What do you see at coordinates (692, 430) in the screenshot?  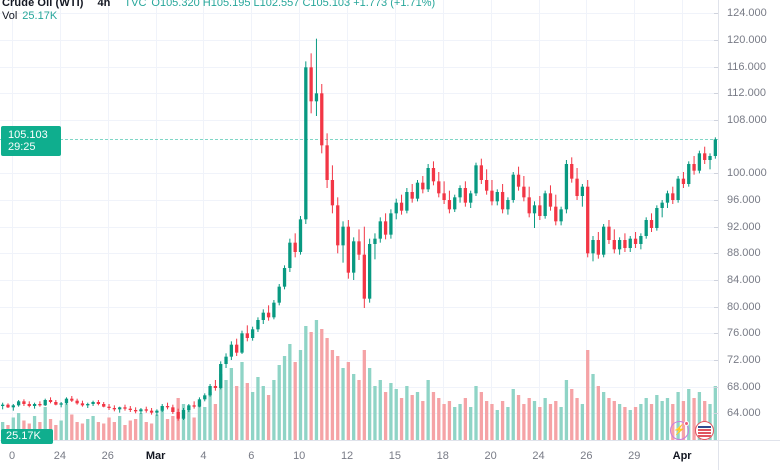 I see `chart-footer-icons` at bounding box center [692, 430].